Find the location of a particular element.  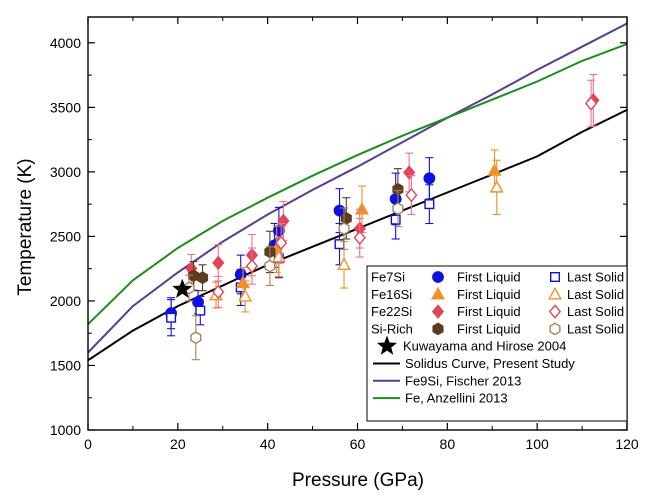

legend-group-name: Fe7Si is located at coordinates (388, 277).